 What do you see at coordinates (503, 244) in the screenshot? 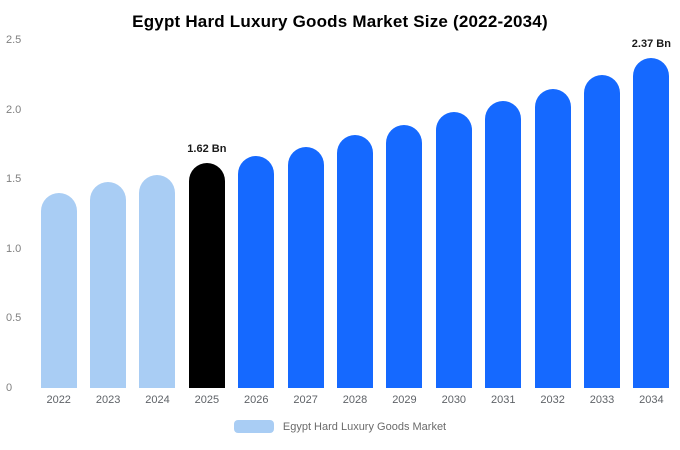
I see `bar-2031` at bounding box center [503, 244].